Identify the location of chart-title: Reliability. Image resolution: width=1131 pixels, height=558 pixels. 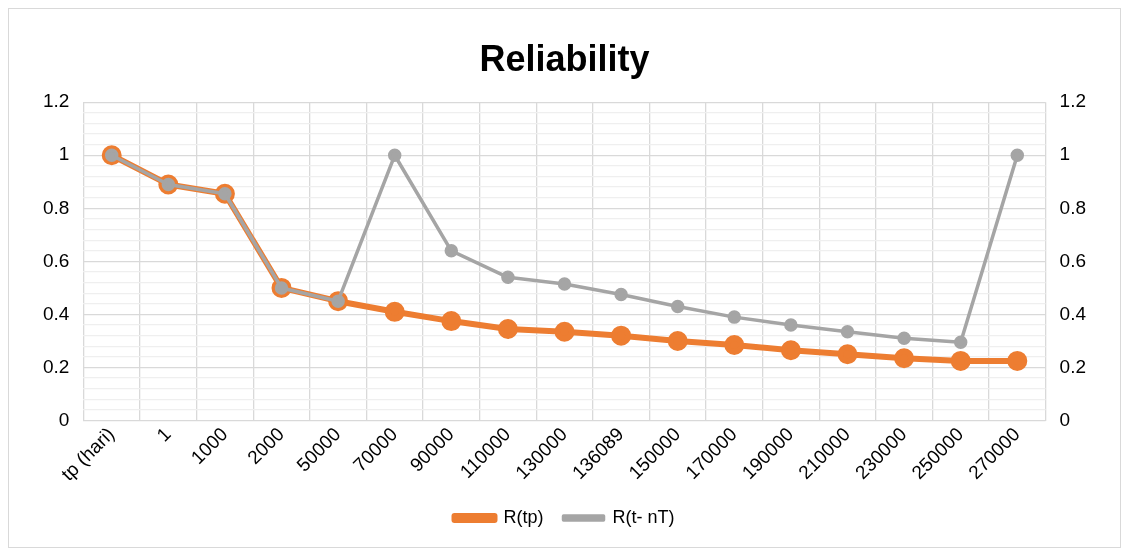
(564, 58).